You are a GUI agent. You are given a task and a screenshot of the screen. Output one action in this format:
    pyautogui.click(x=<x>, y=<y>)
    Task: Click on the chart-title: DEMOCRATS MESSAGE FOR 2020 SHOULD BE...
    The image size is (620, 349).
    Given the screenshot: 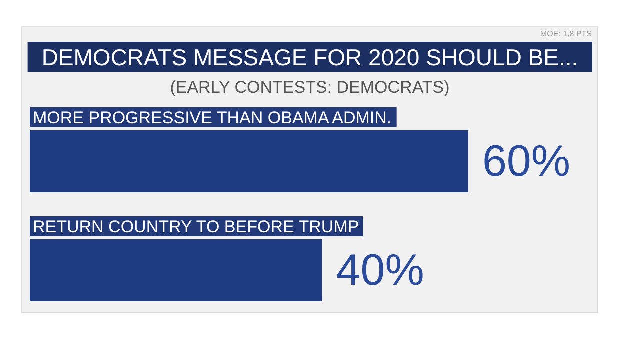 What is the action you would take?
    pyautogui.click(x=310, y=57)
    